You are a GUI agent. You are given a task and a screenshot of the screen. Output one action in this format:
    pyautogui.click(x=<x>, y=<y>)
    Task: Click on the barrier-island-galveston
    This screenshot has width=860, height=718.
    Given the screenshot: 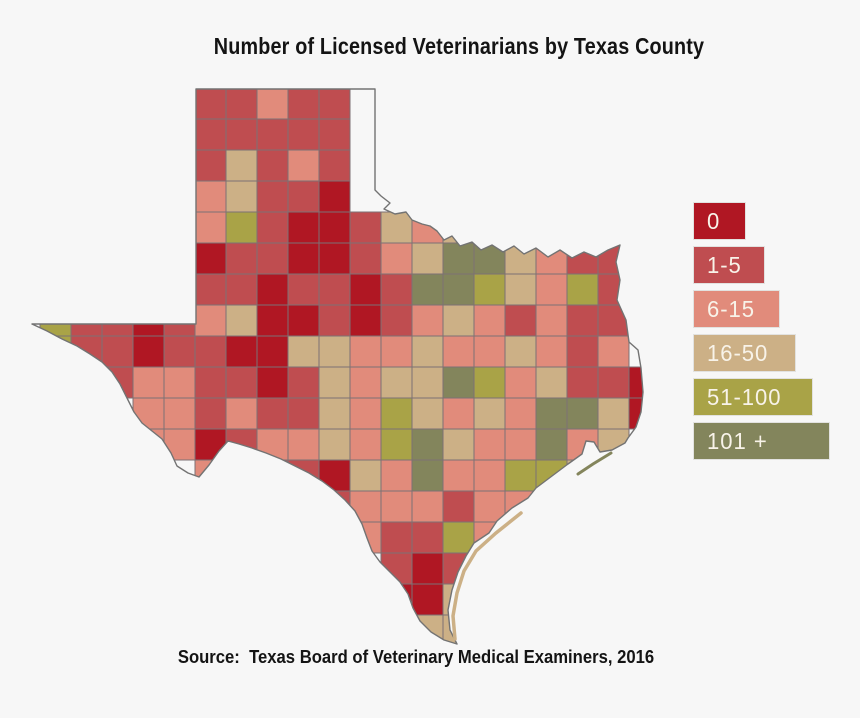 What is the action you would take?
    pyautogui.click(x=594, y=463)
    